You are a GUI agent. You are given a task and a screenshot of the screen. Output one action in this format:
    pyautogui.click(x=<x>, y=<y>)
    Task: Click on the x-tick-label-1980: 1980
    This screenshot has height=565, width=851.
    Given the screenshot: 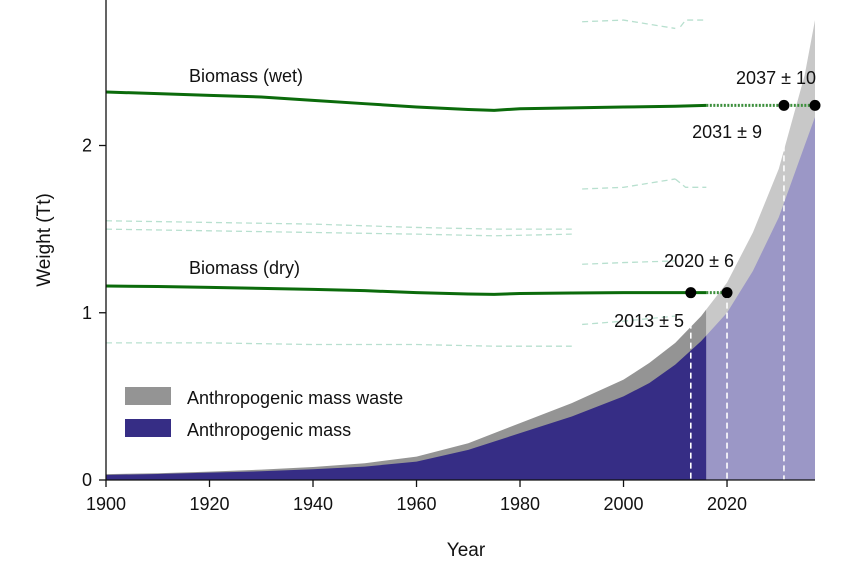 What is the action you would take?
    pyautogui.click(x=520, y=504)
    